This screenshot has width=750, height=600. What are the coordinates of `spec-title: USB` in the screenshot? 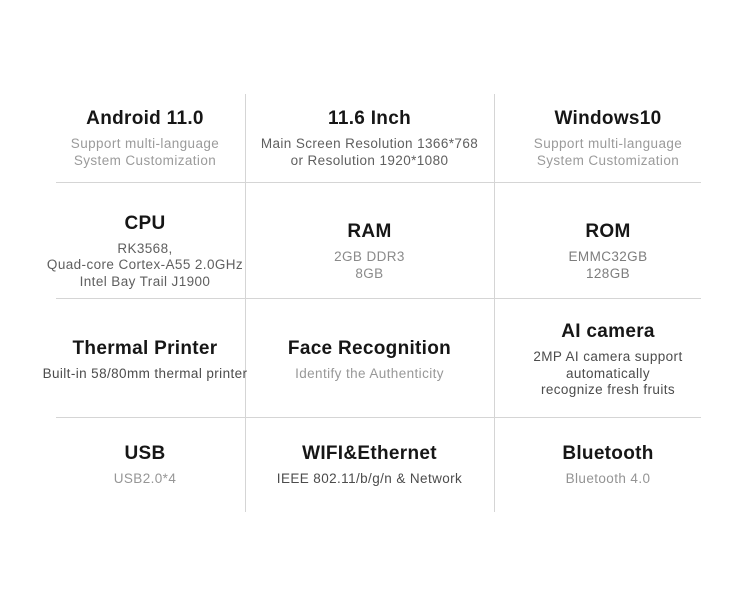 It's located at (145, 454).